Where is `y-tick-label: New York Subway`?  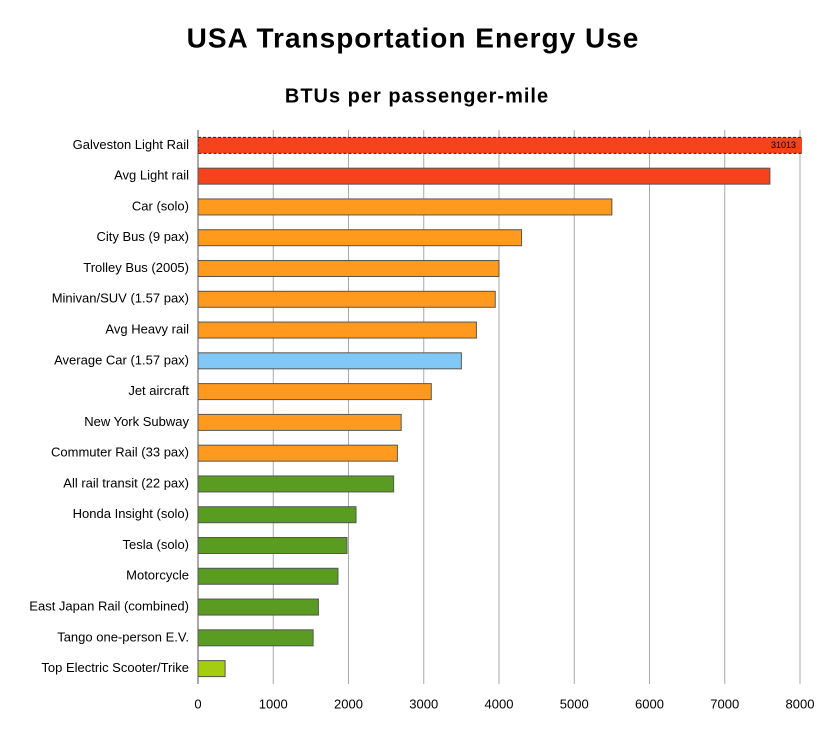
y-tick-label: New York Subway is located at coordinates (136, 421).